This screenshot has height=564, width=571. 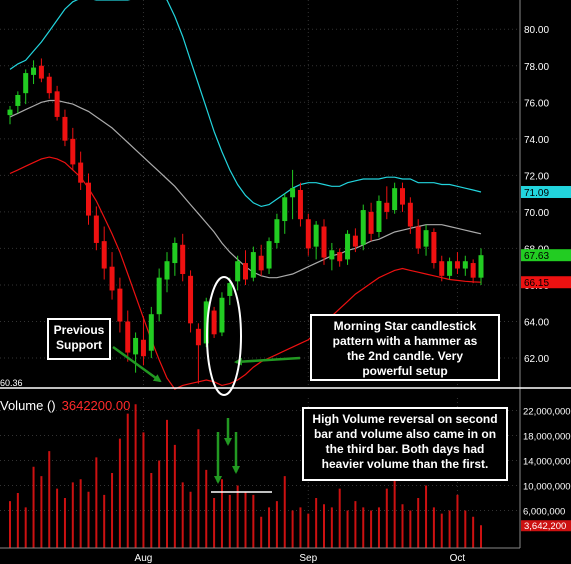 What do you see at coordinates (547, 462) in the screenshot?
I see `volume-tick-label: 14,000,000` at bounding box center [547, 462].